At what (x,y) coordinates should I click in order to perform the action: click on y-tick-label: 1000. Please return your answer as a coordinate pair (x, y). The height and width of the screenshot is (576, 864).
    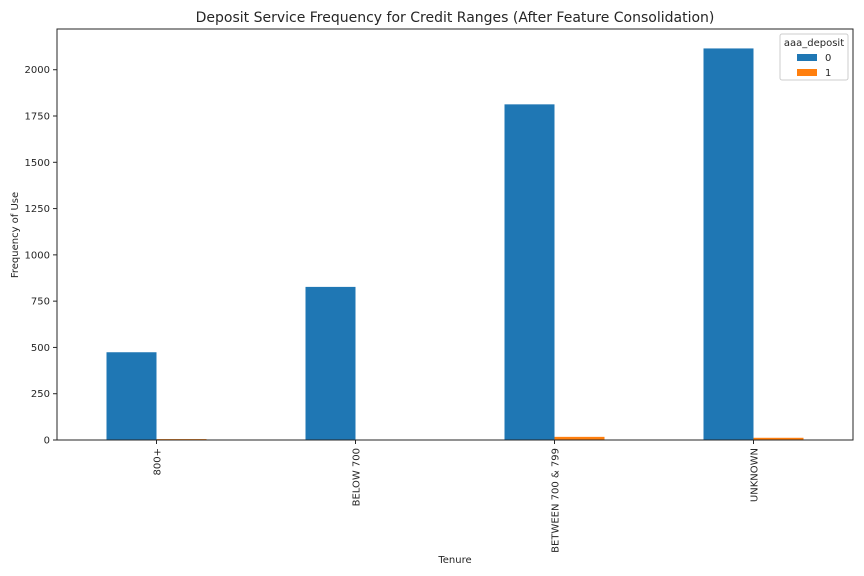
    Looking at the image, I should click on (37, 255).